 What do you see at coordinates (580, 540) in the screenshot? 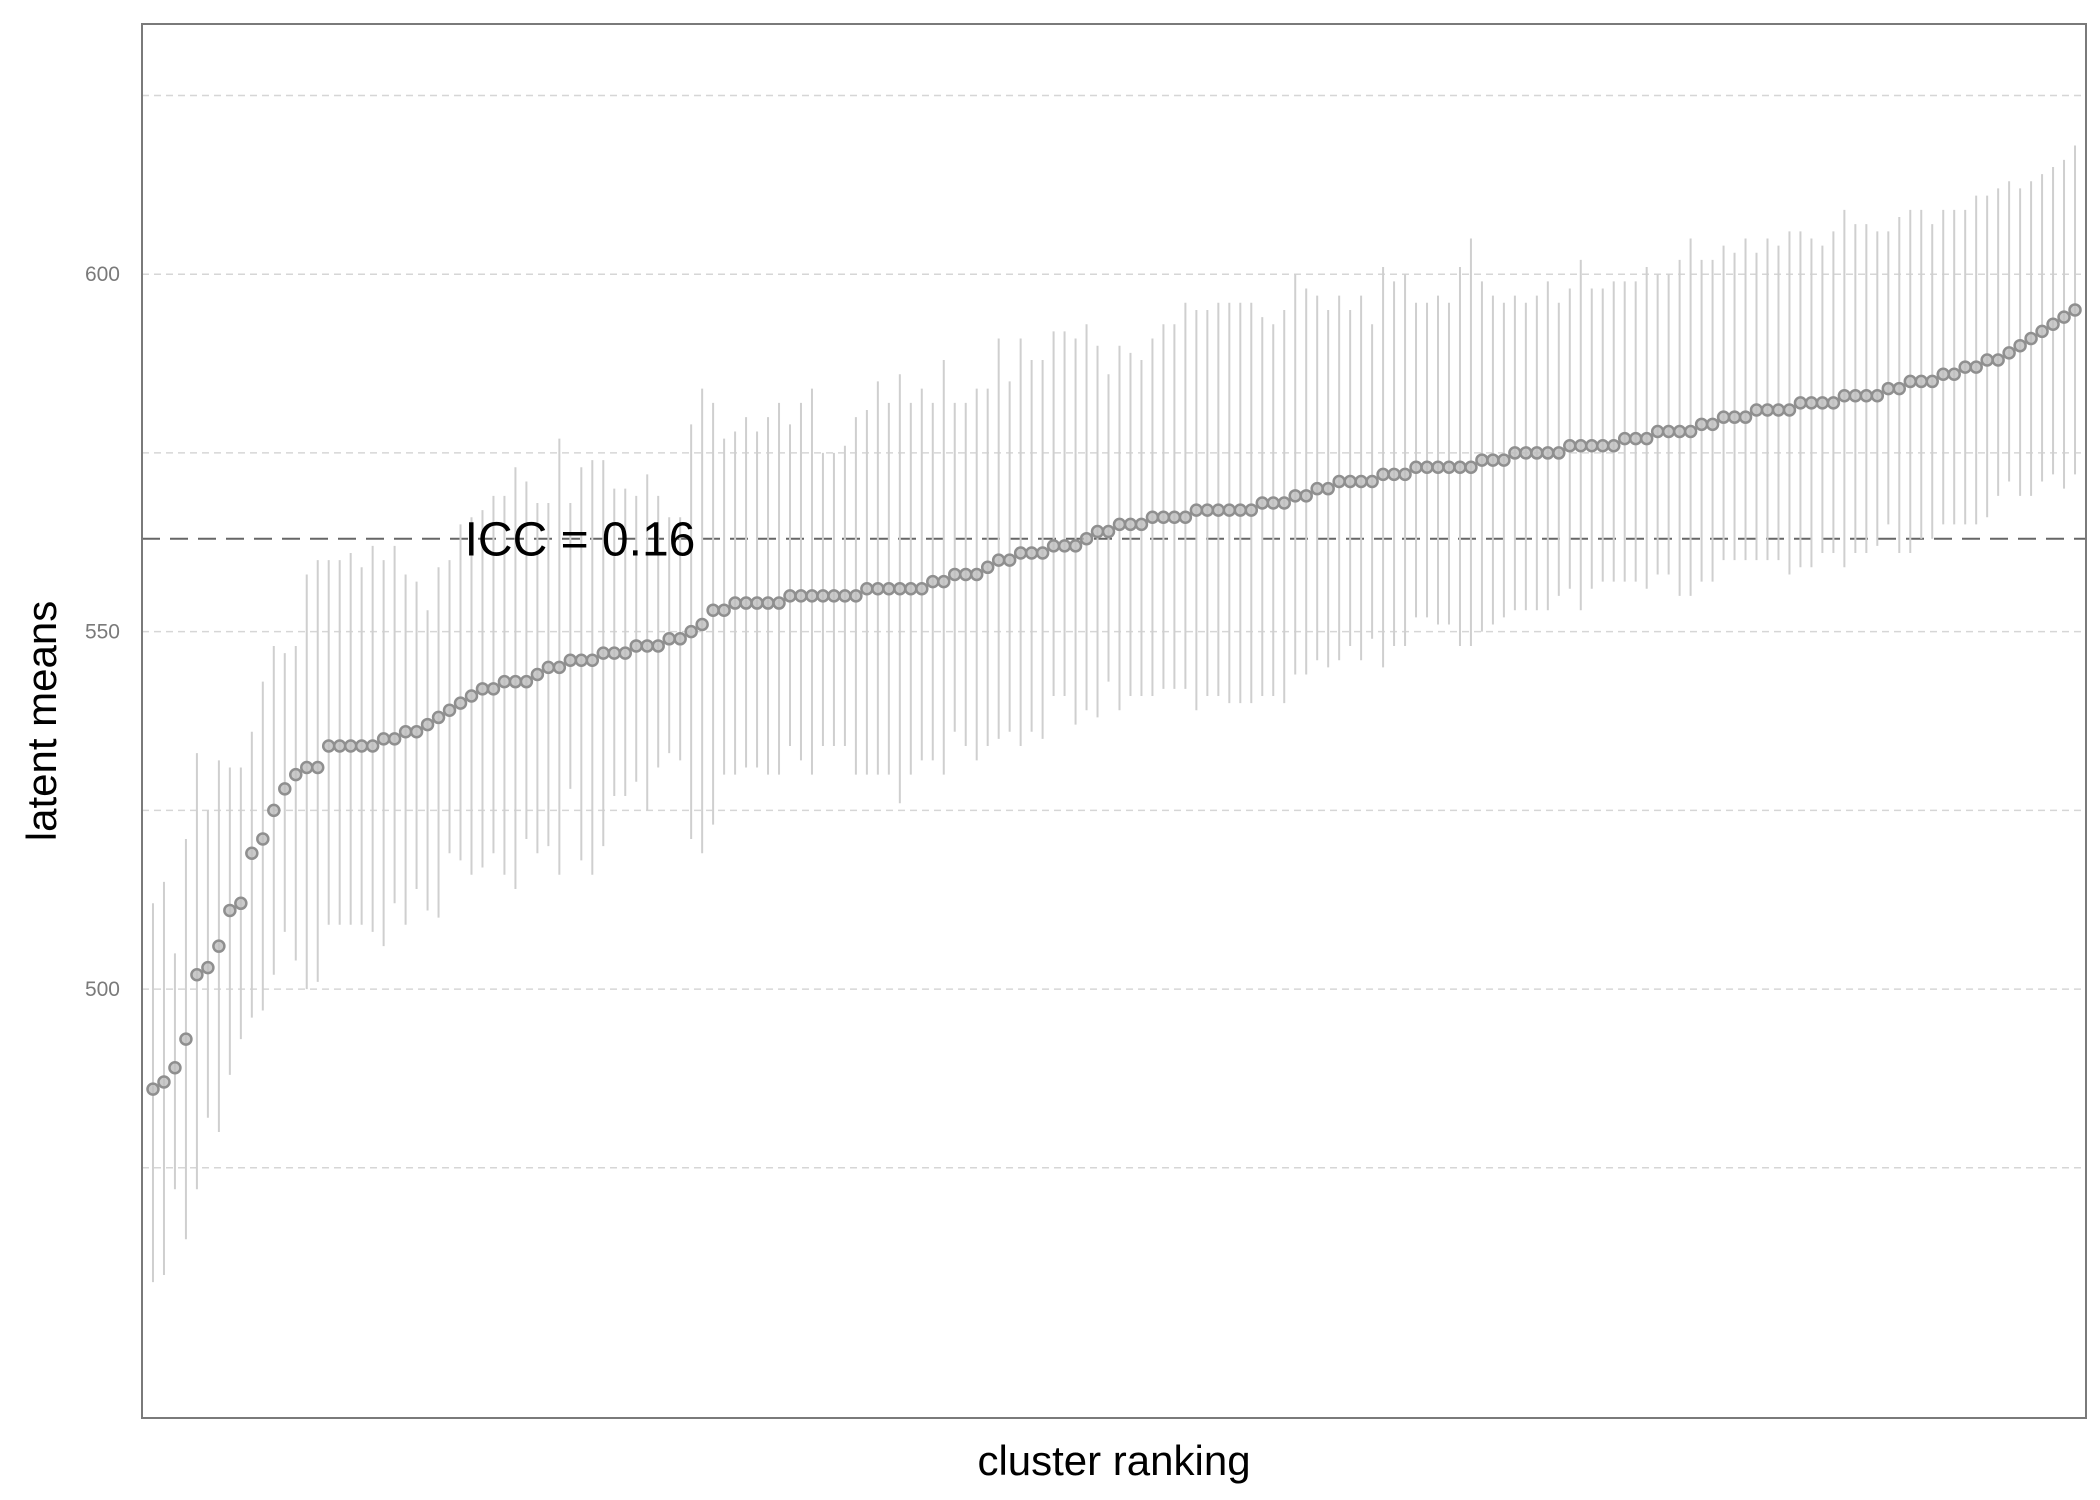
I see `icc-annotation: ICC = 0.16` at bounding box center [580, 540].